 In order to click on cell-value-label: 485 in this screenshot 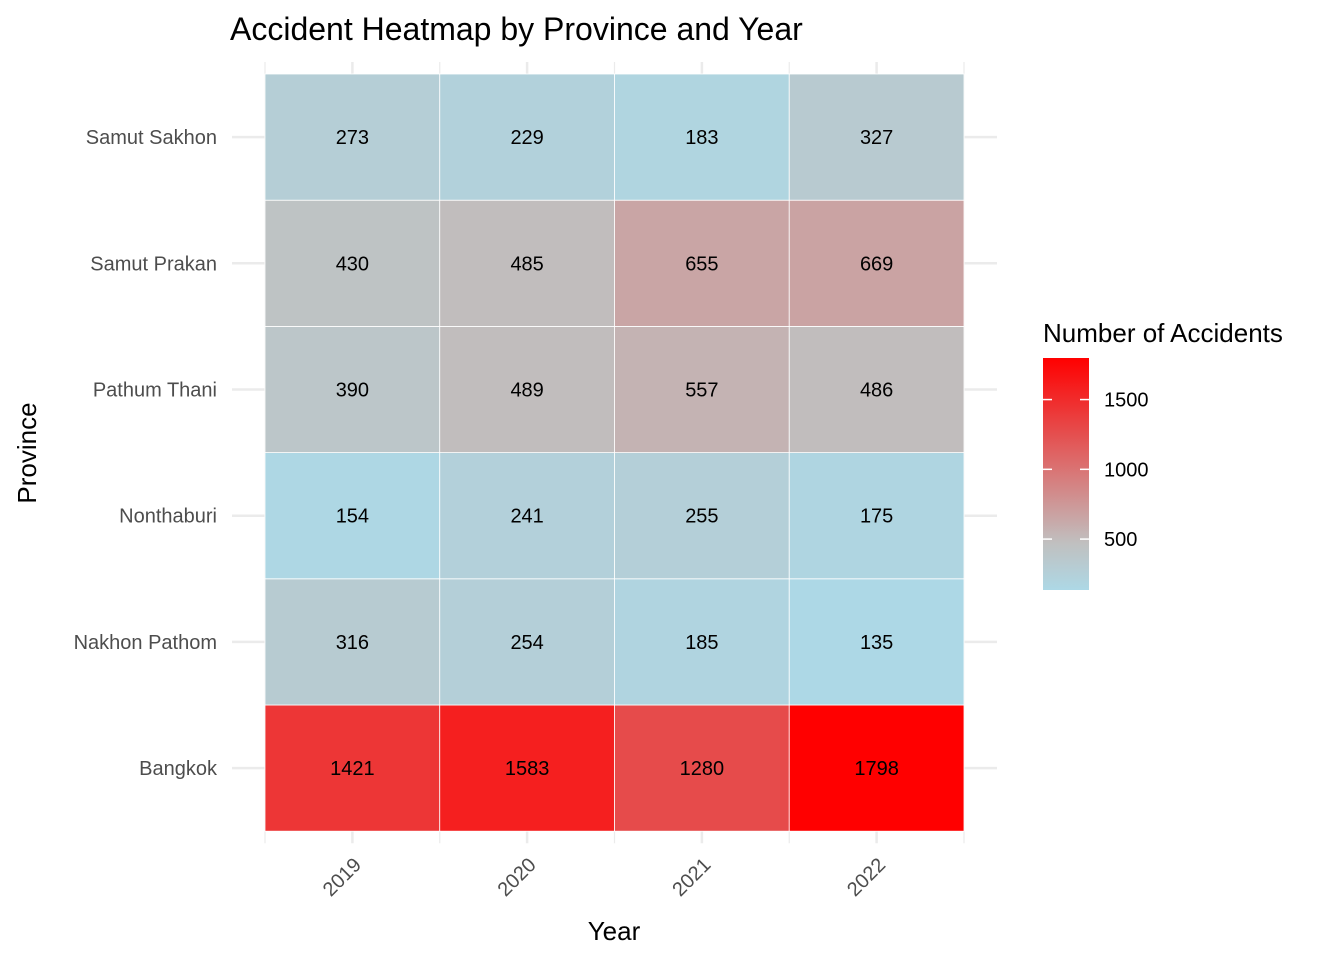, I will do `click(526, 264)`.